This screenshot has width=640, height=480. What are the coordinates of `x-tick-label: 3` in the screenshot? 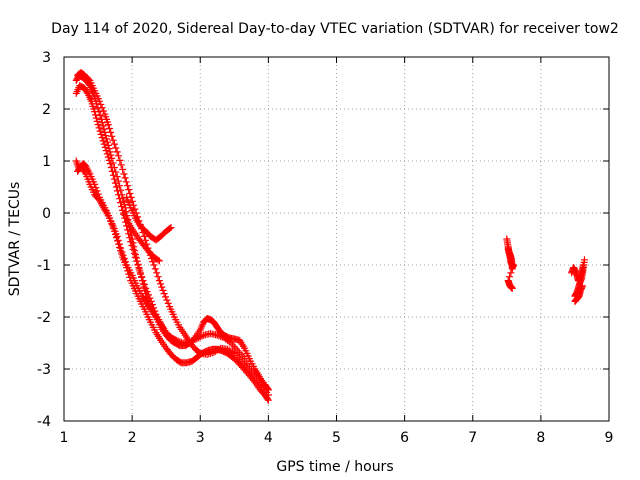 It's located at (200, 438).